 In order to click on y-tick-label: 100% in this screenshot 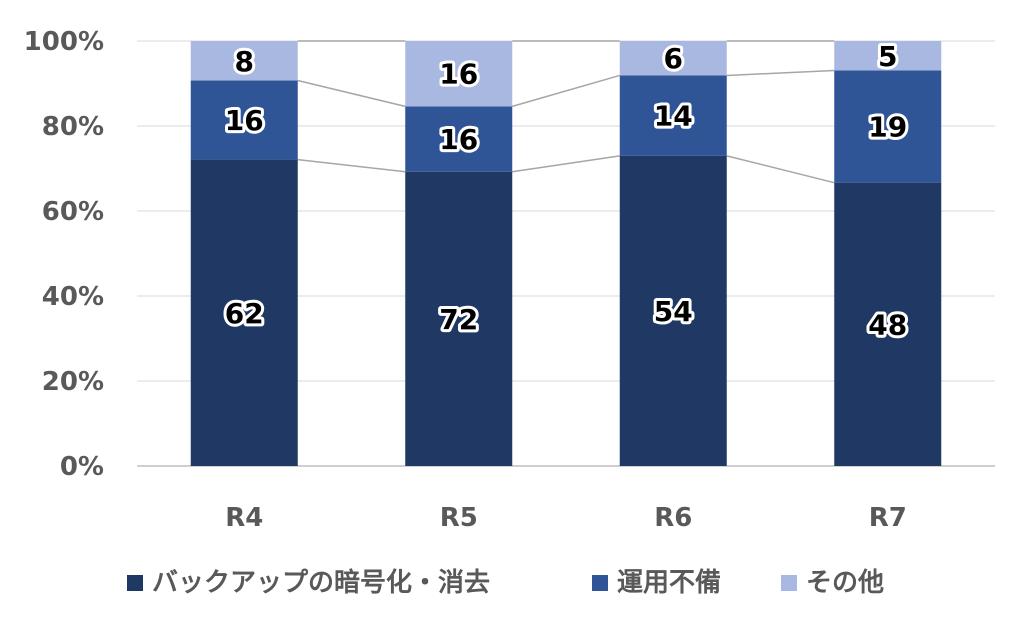, I will do `click(64, 42)`.